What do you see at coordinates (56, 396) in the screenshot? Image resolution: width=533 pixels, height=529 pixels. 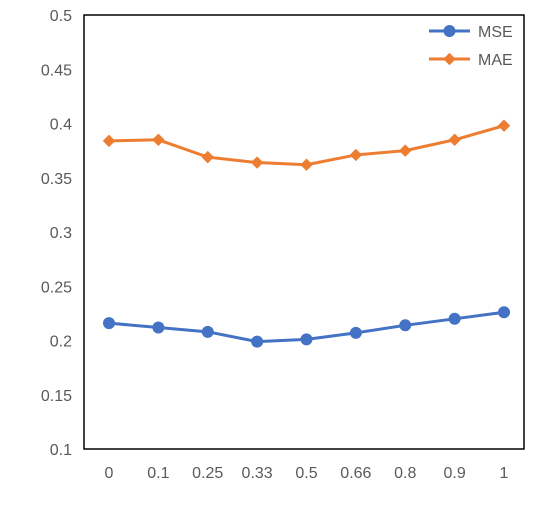 I see `y-tick-label: 0.15` at bounding box center [56, 396].